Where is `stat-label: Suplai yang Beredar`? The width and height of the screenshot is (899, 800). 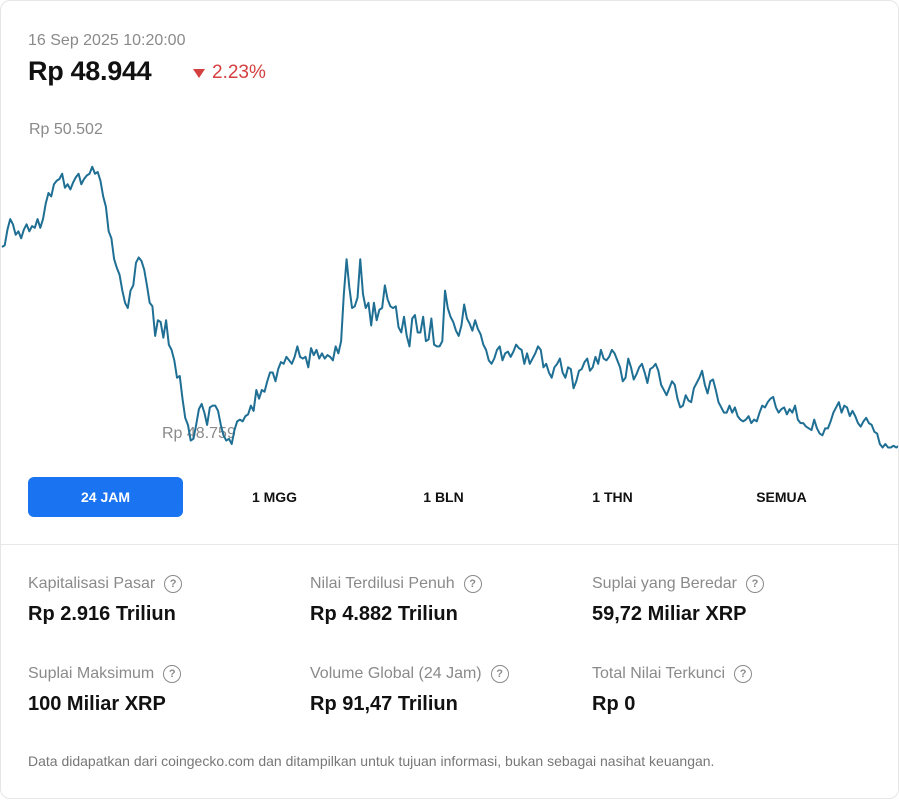
stat-label: Suplai yang Beredar is located at coordinates (664, 583).